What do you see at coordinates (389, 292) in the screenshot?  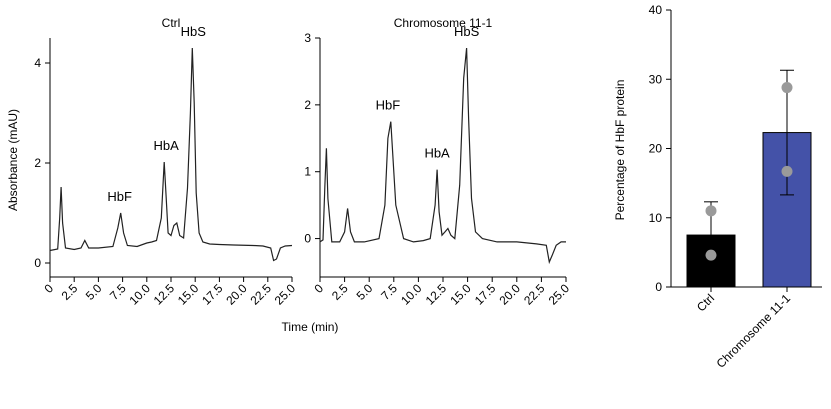 I see `chromosome-x-tick-label: 7.5` at bounding box center [389, 292].